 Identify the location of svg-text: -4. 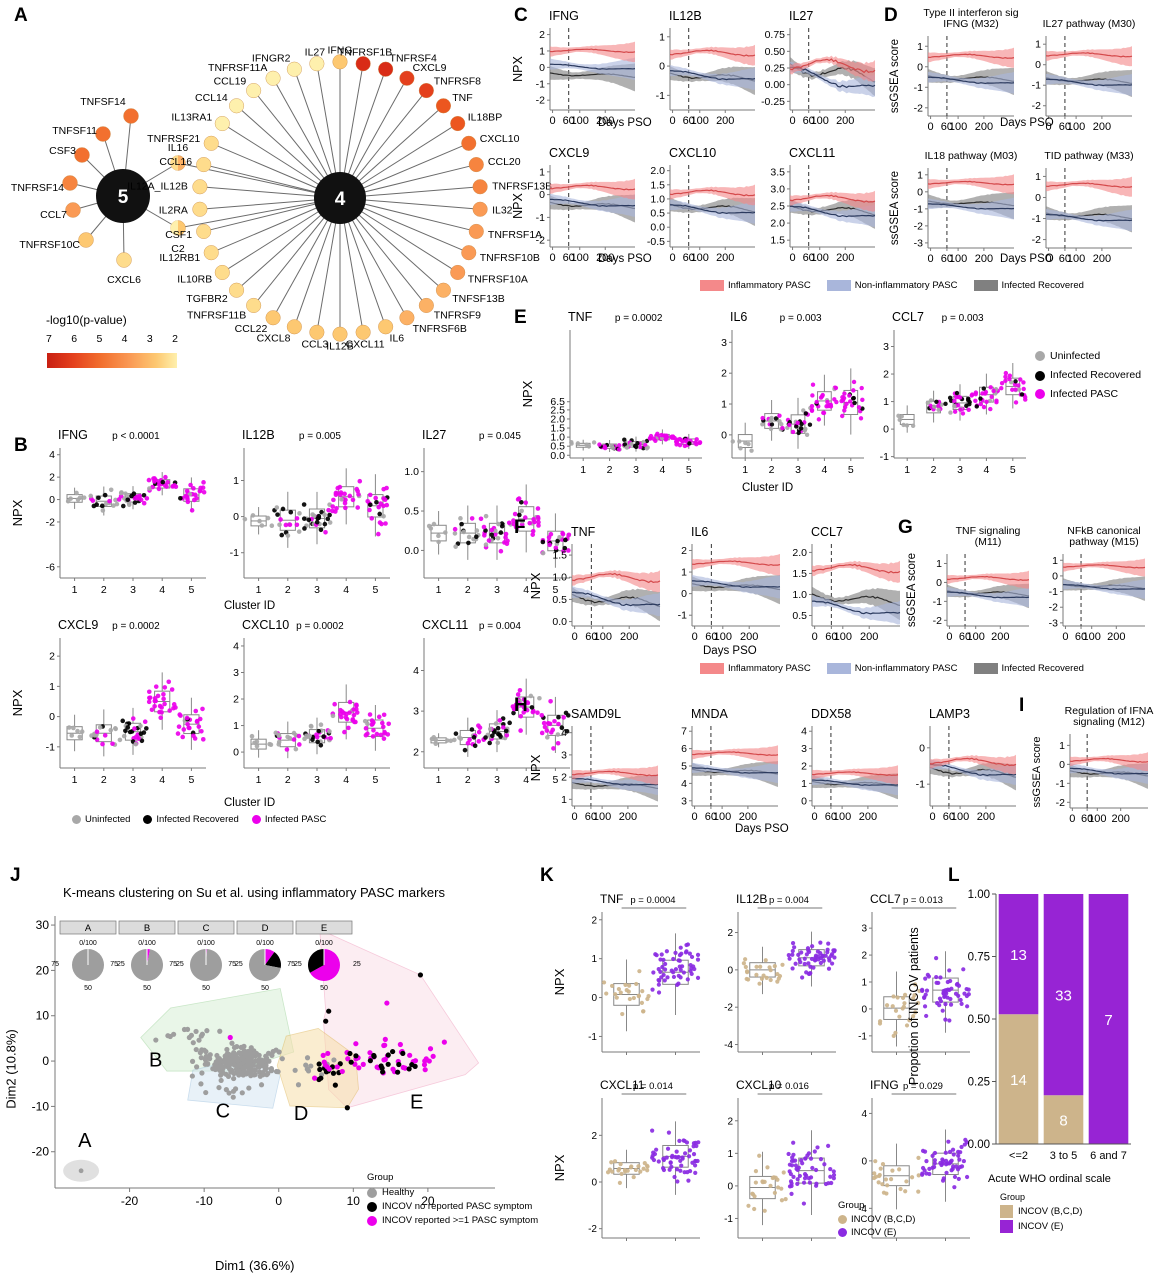
(862, 1209).